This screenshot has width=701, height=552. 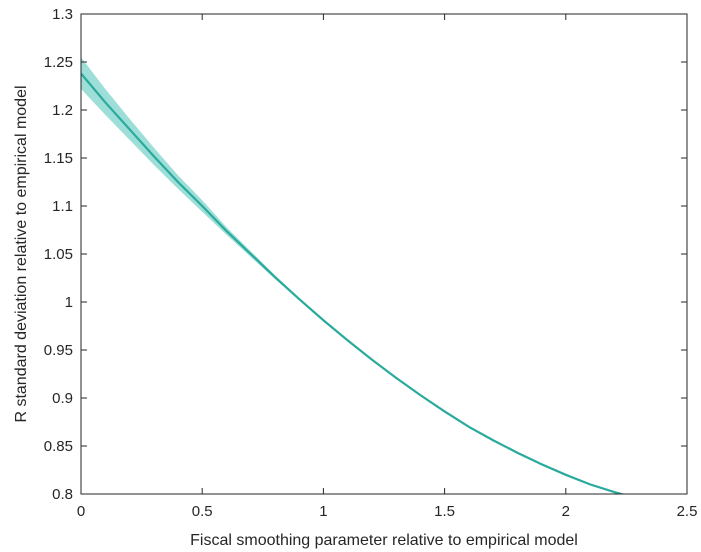 I want to click on y-tick-label: 0.9, so click(x=62, y=398).